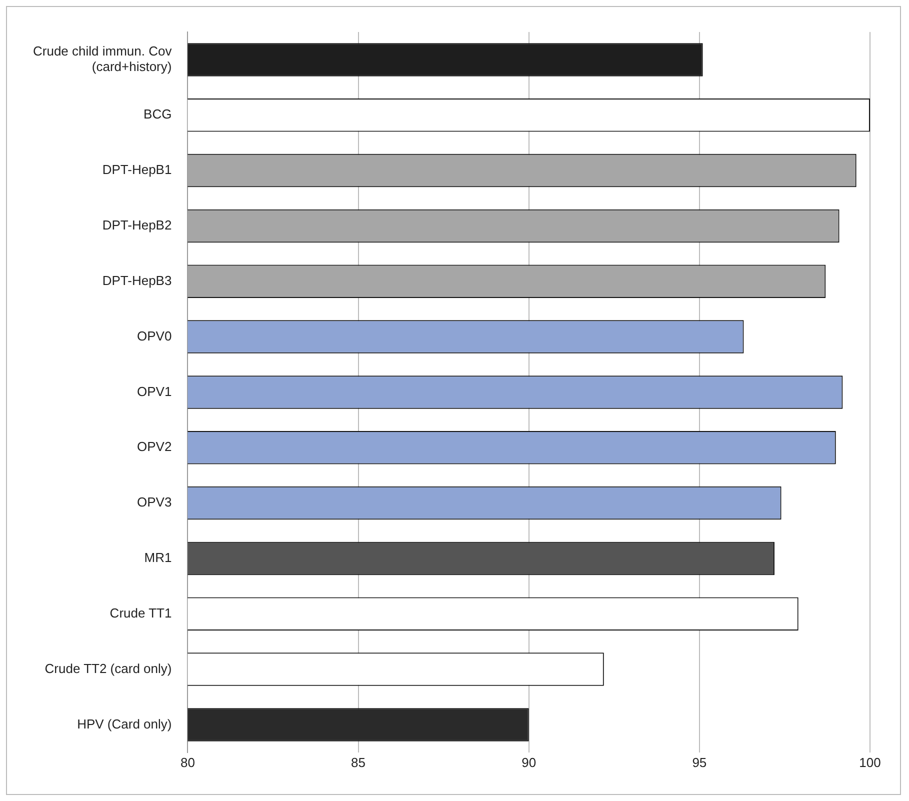 Image resolution: width=909 pixels, height=801 pixels. I want to click on y-tick-label: MR1, so click(158, 558).